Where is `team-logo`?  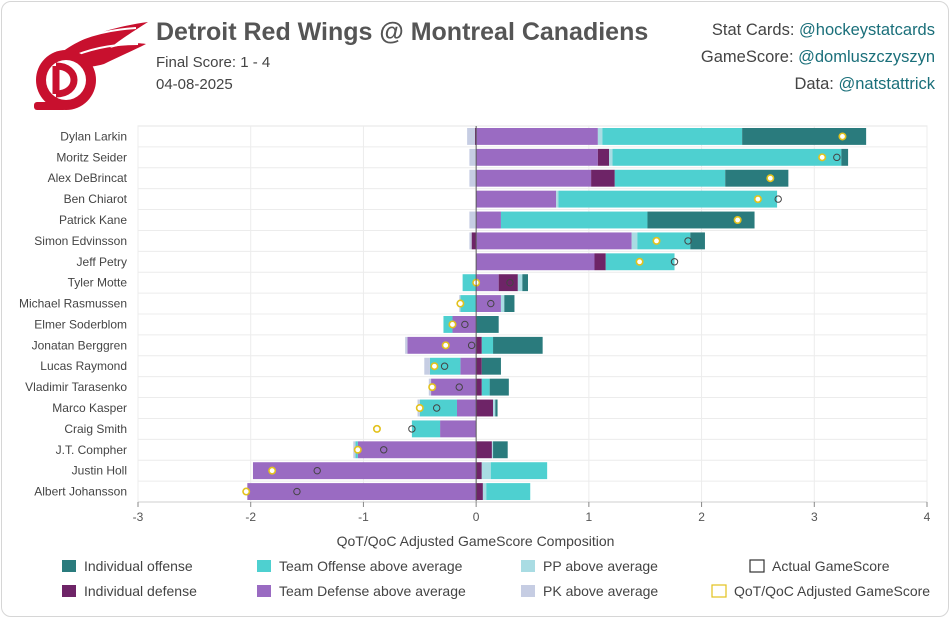 team-logo is located at coordinates (91, 66).